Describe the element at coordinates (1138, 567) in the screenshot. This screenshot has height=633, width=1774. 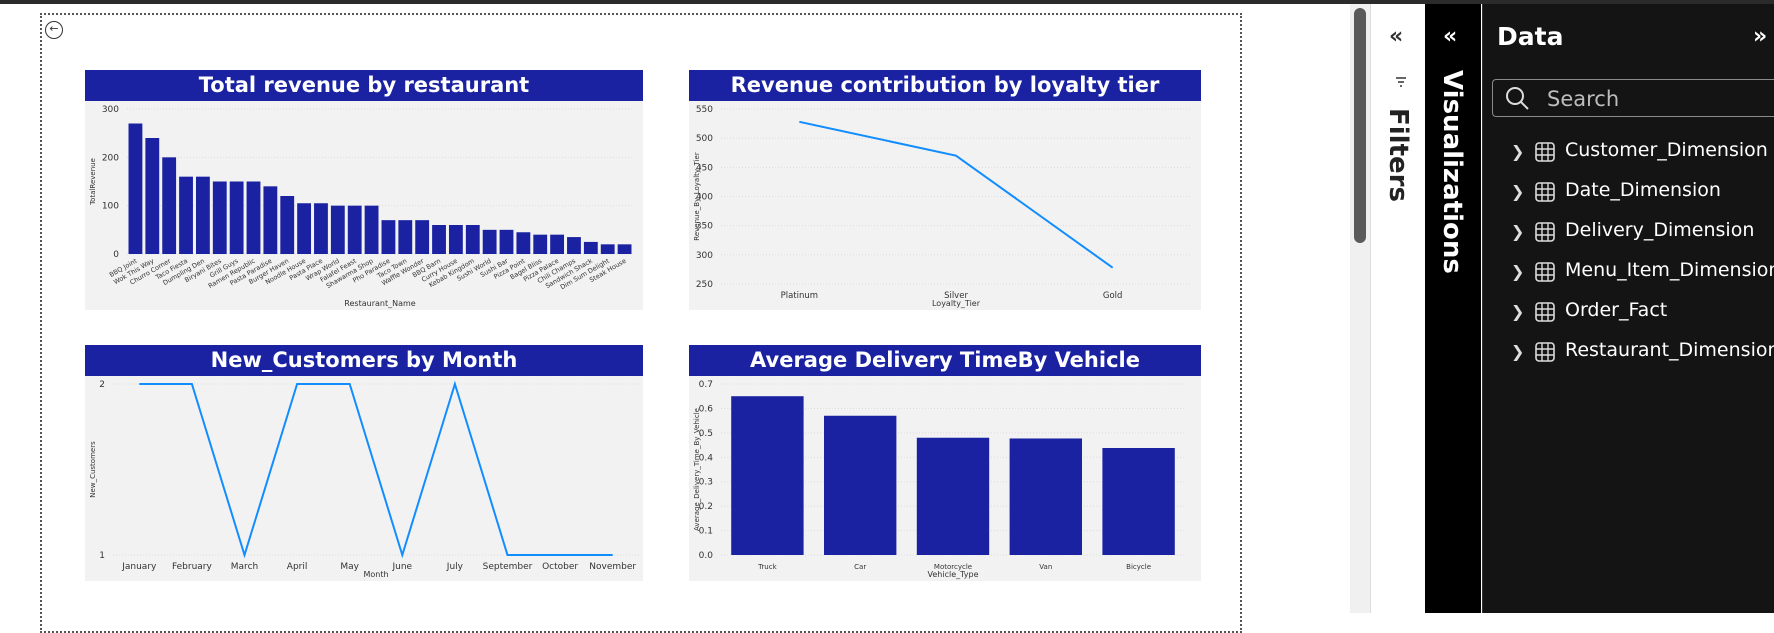
I see `x-tick-label: Bicycle` at that location.